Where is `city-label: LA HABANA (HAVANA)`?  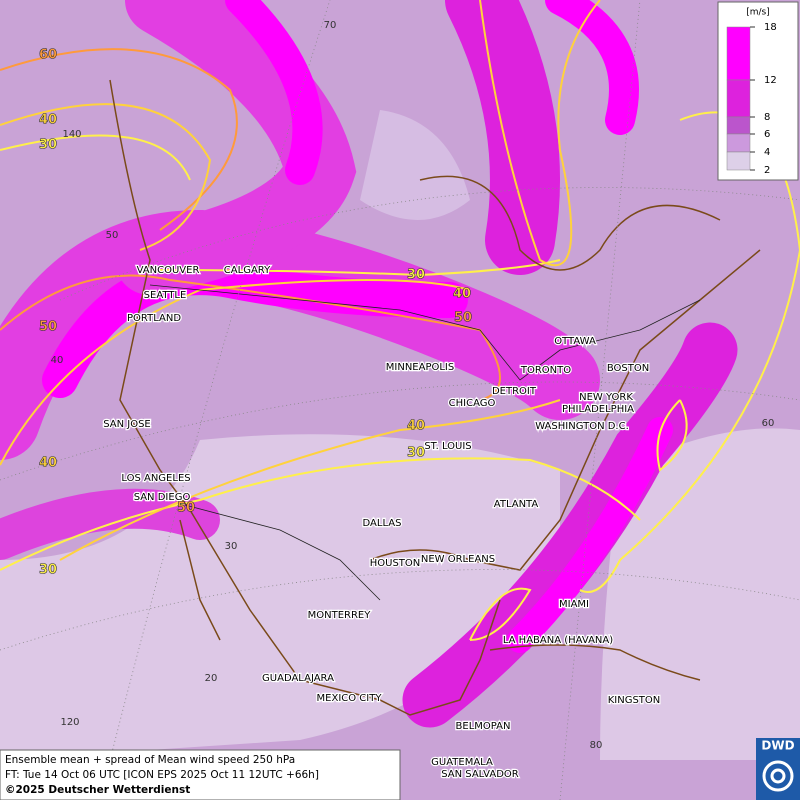 city-label: LA HABANA (HAVANA) is located at coordinates (558, 640).